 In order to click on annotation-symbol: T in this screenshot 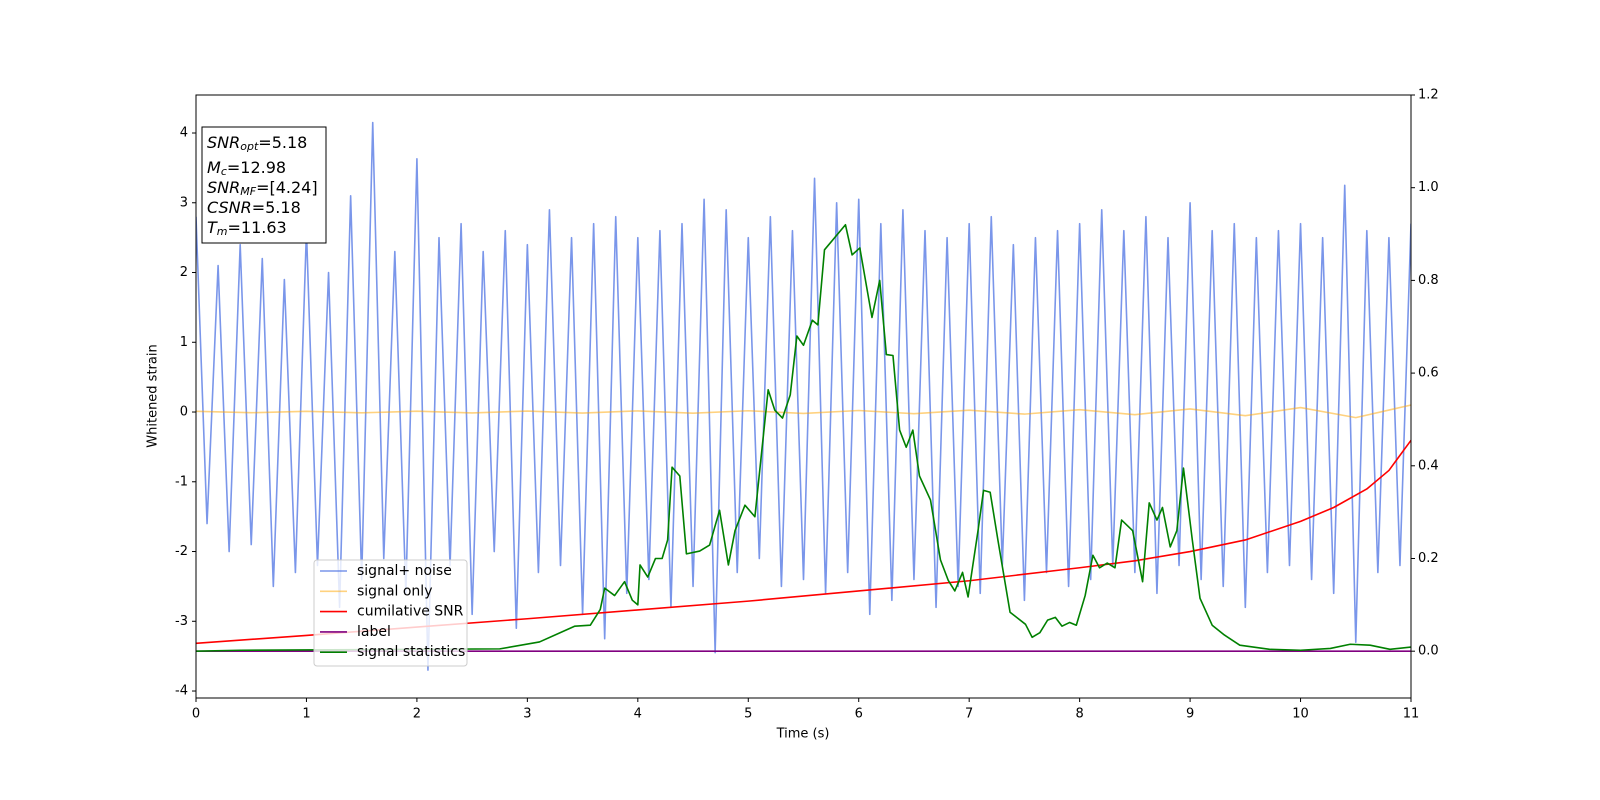, I will do `click(212, 227)`.